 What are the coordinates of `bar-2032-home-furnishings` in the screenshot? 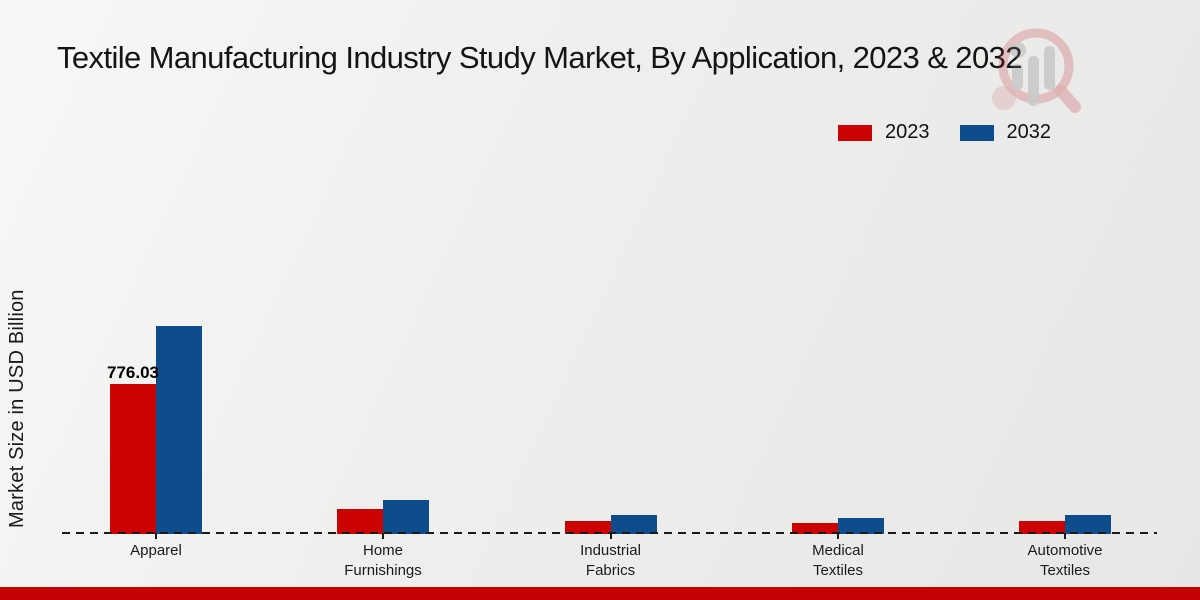 It's located at (406, 517).